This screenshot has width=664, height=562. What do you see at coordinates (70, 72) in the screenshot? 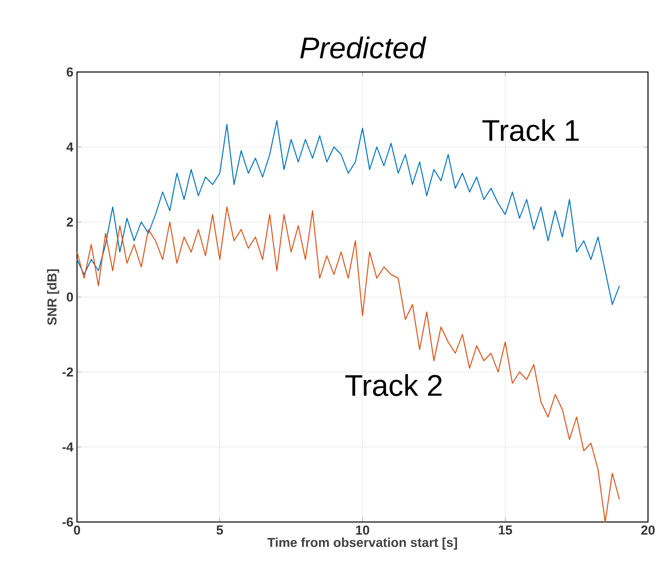
I see `y-tick-label: 6` at bounding box center [70, 72].